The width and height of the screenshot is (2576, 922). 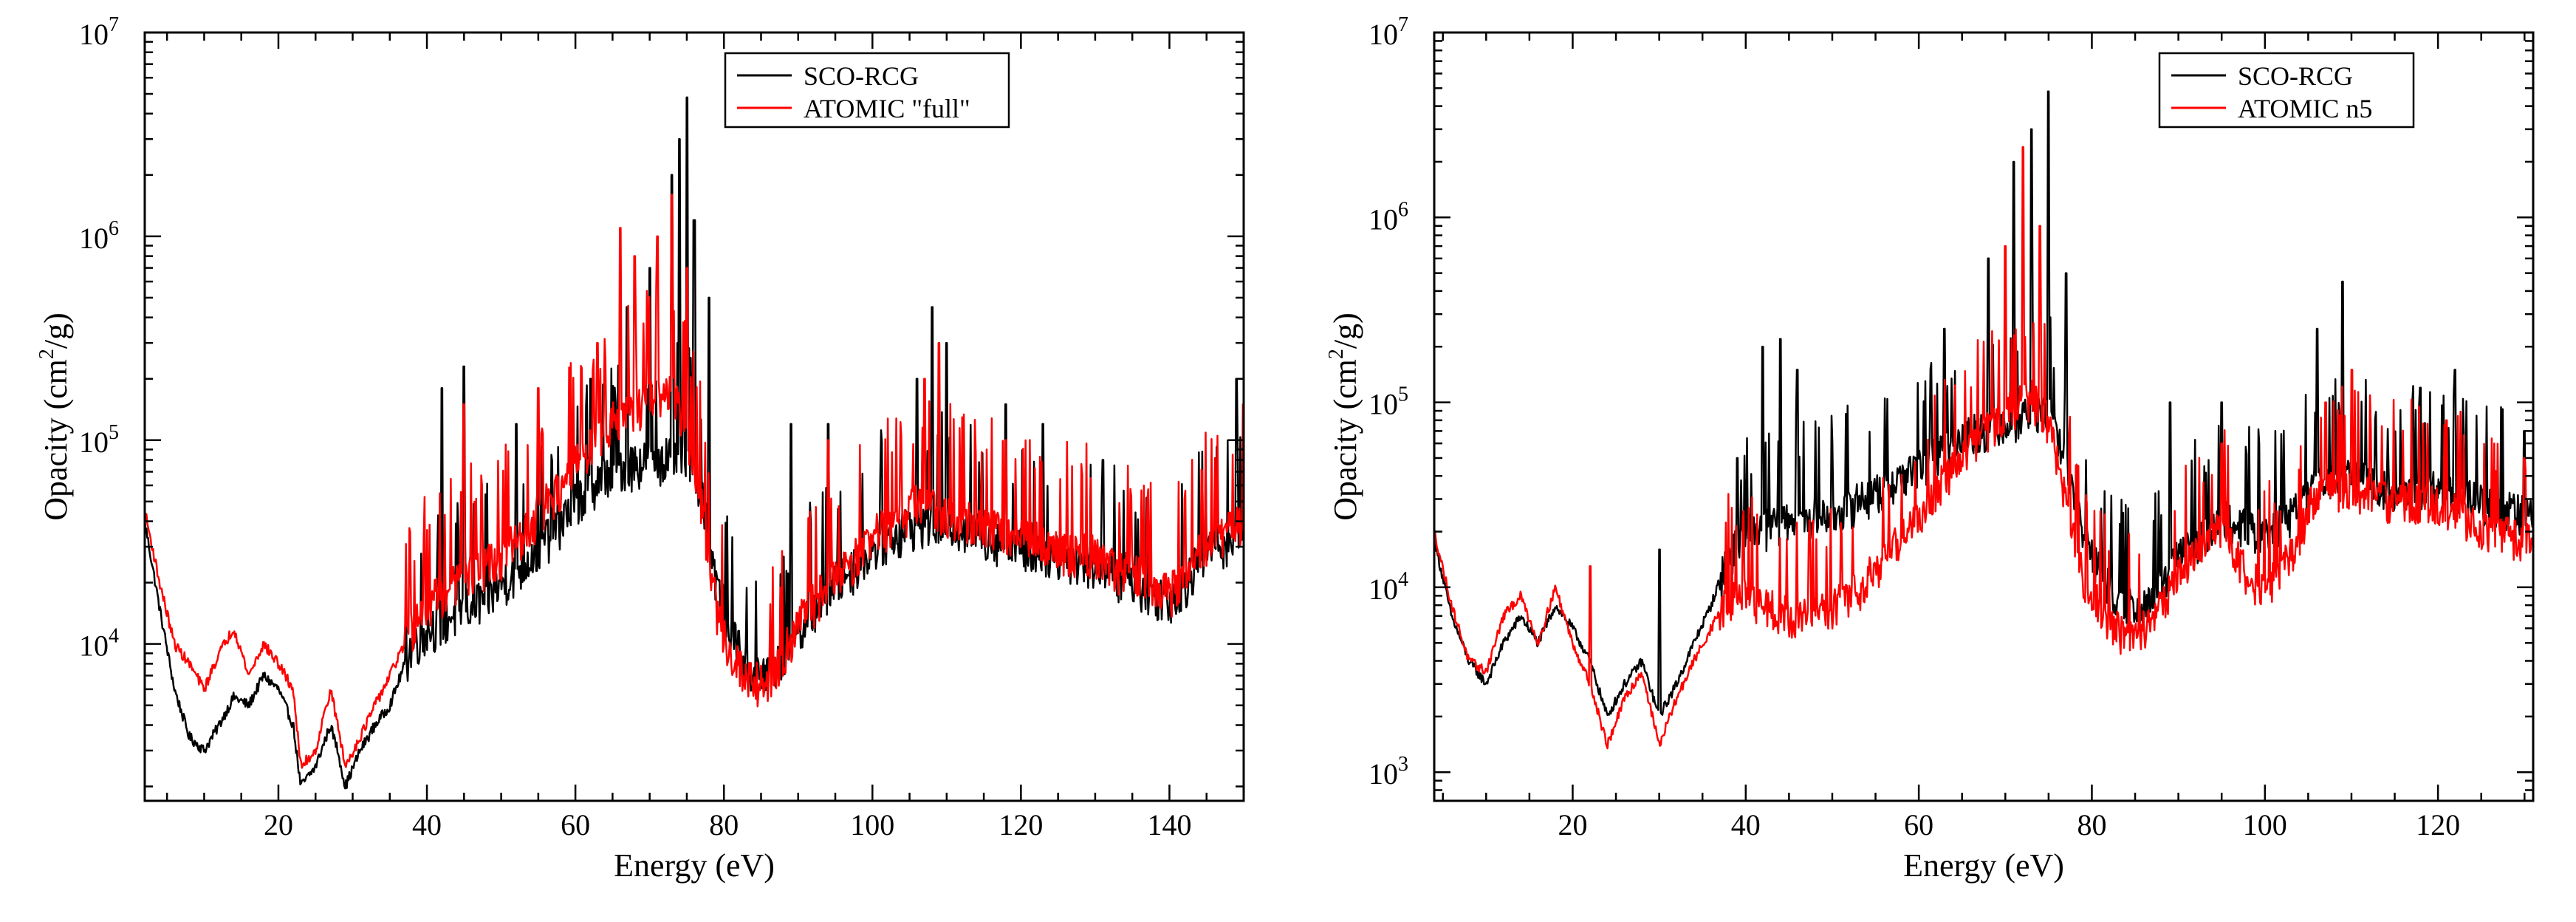 I want to click on legend-box-right, so click(x=2286, y=90).